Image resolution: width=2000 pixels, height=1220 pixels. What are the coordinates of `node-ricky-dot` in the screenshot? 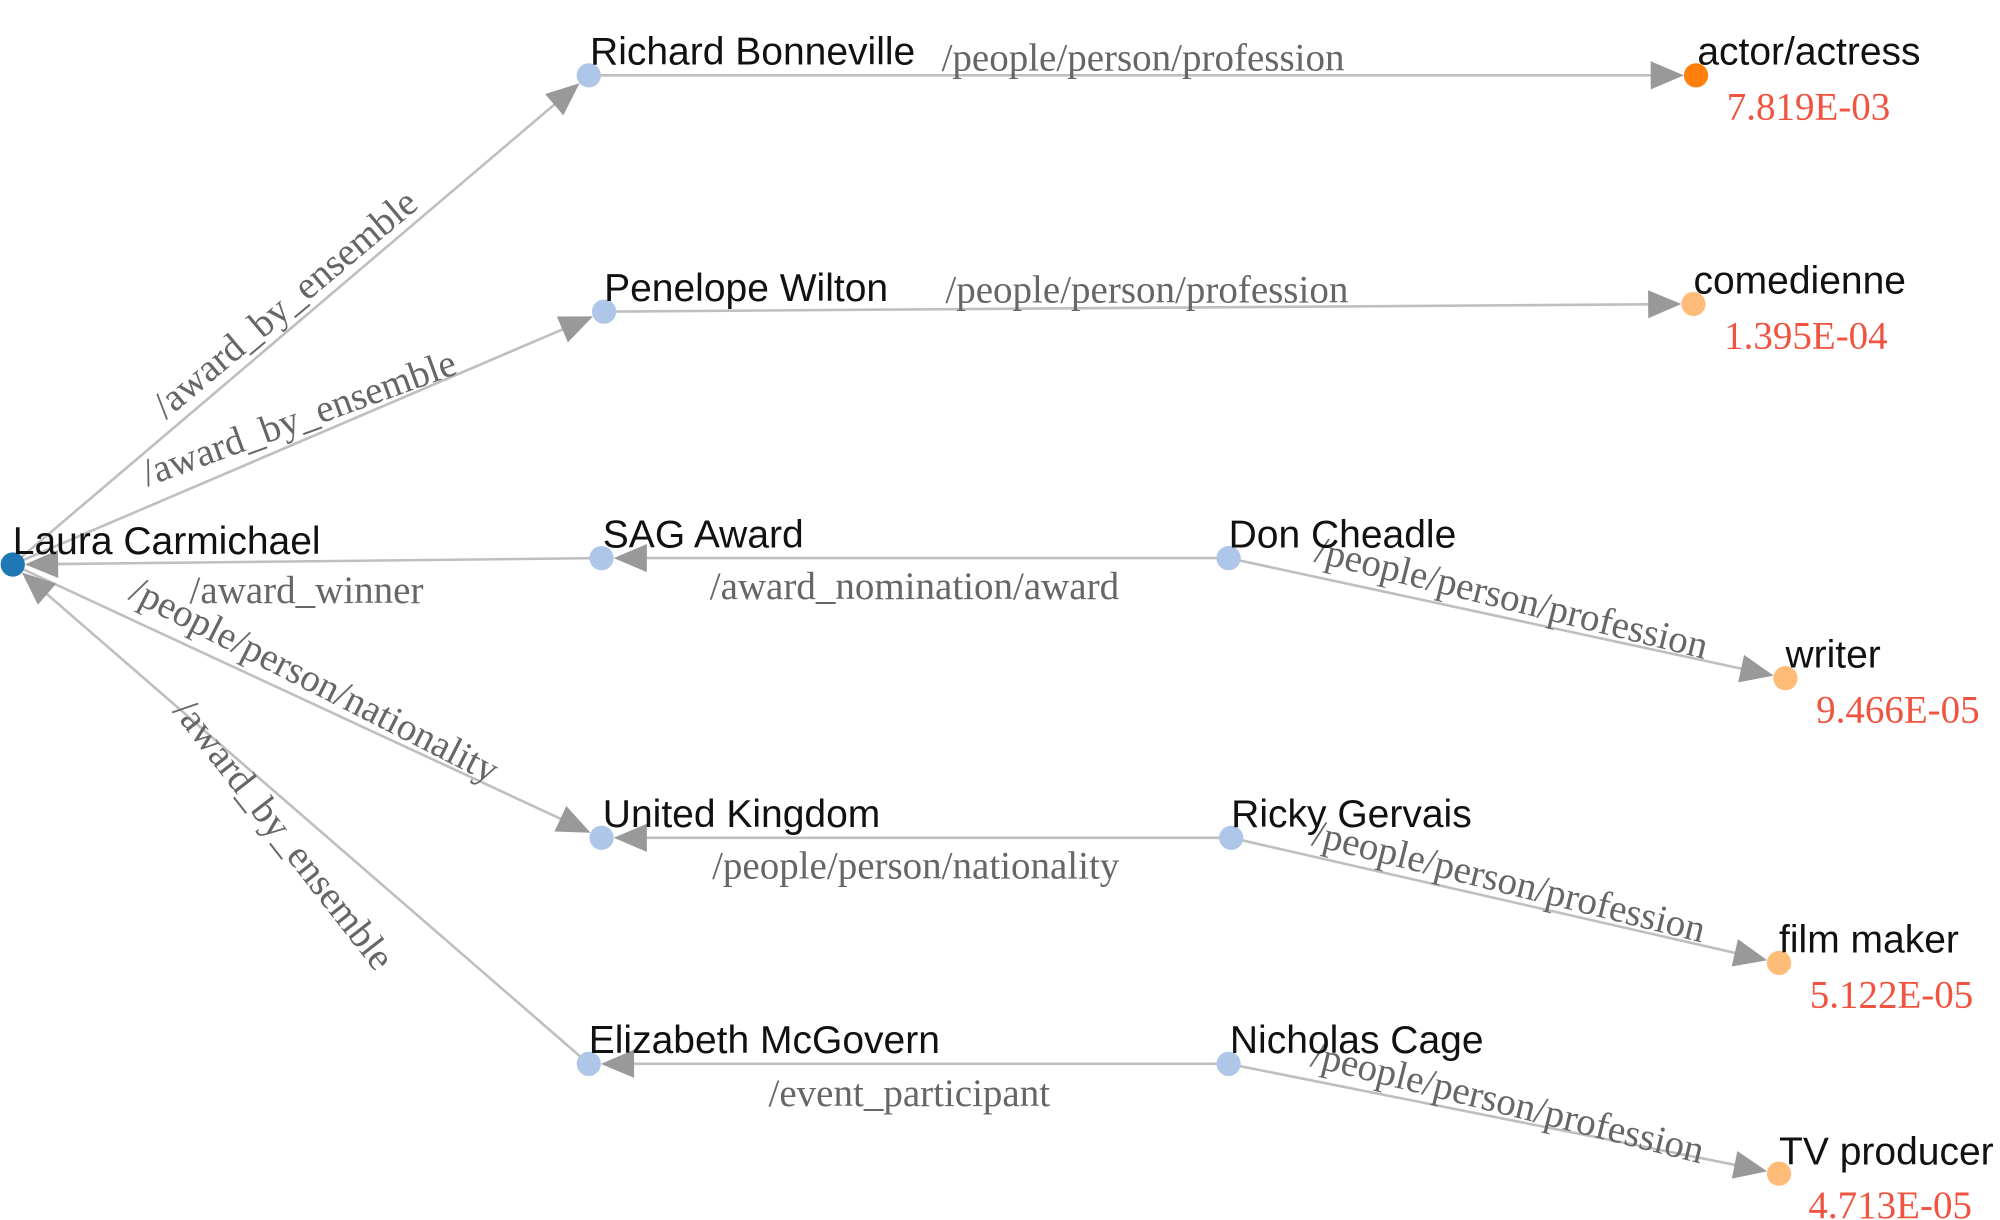 It's located at (1231, 837).